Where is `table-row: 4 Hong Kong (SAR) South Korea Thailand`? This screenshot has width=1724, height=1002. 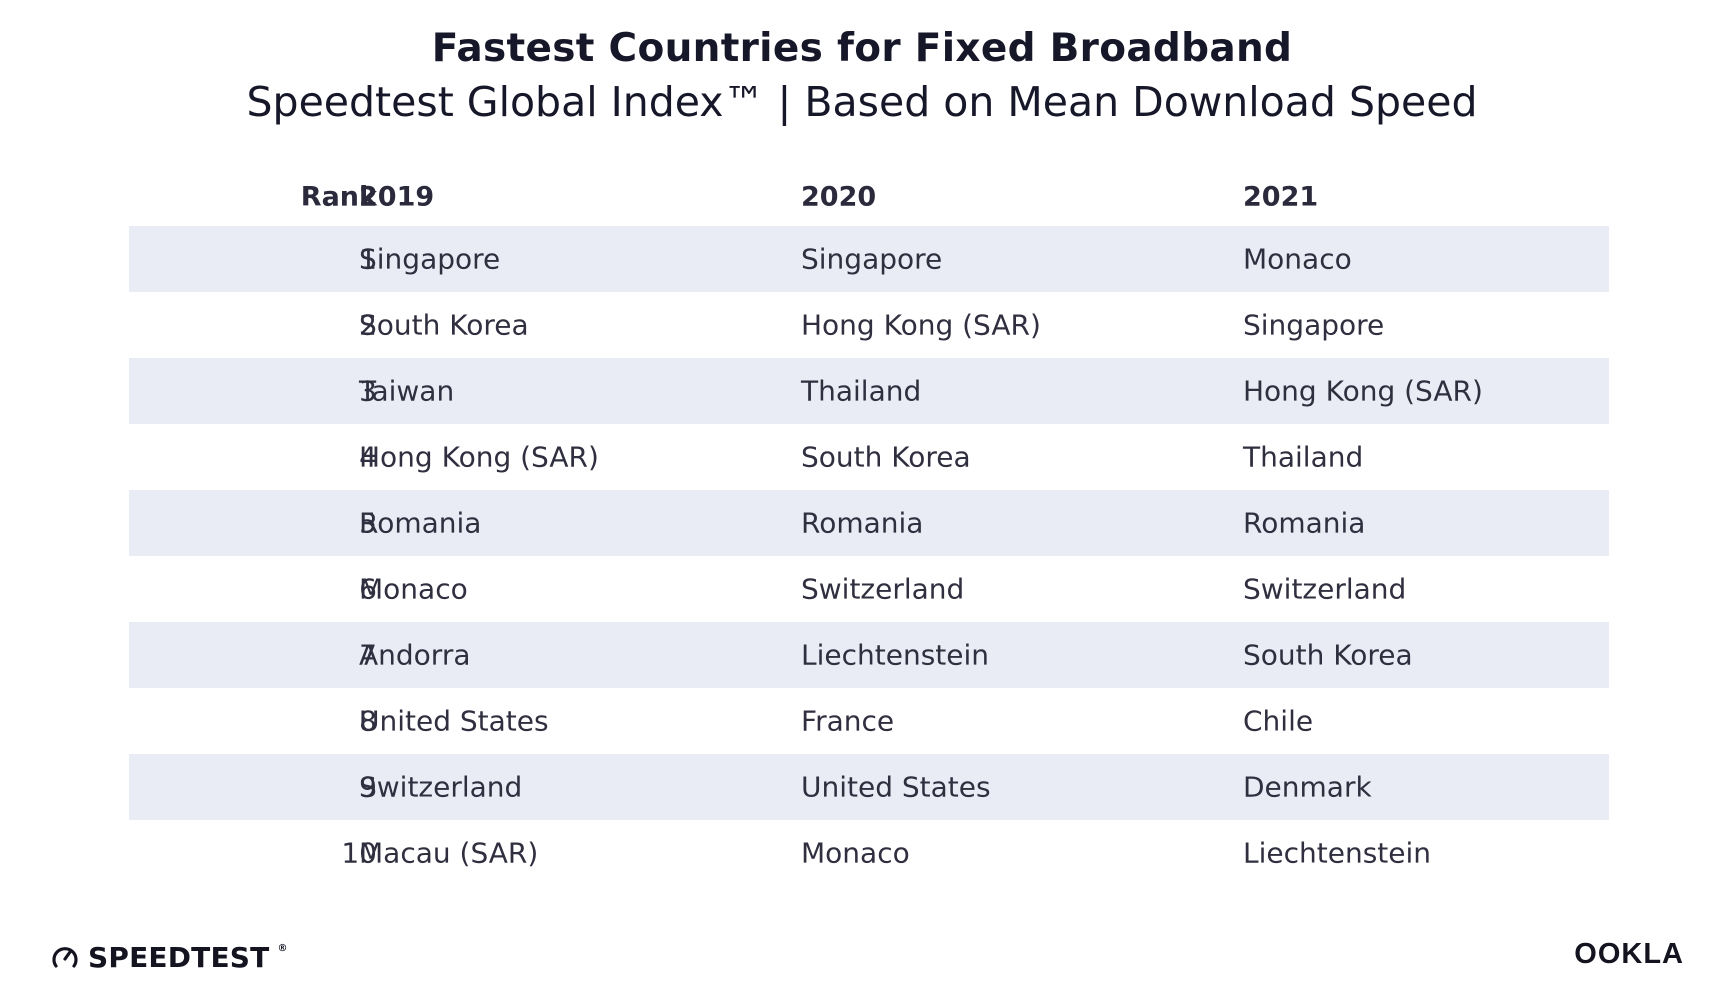 table-row: 4 Hong Kong (SAR) South Korea Thailand is located at coordinates (869, 457).